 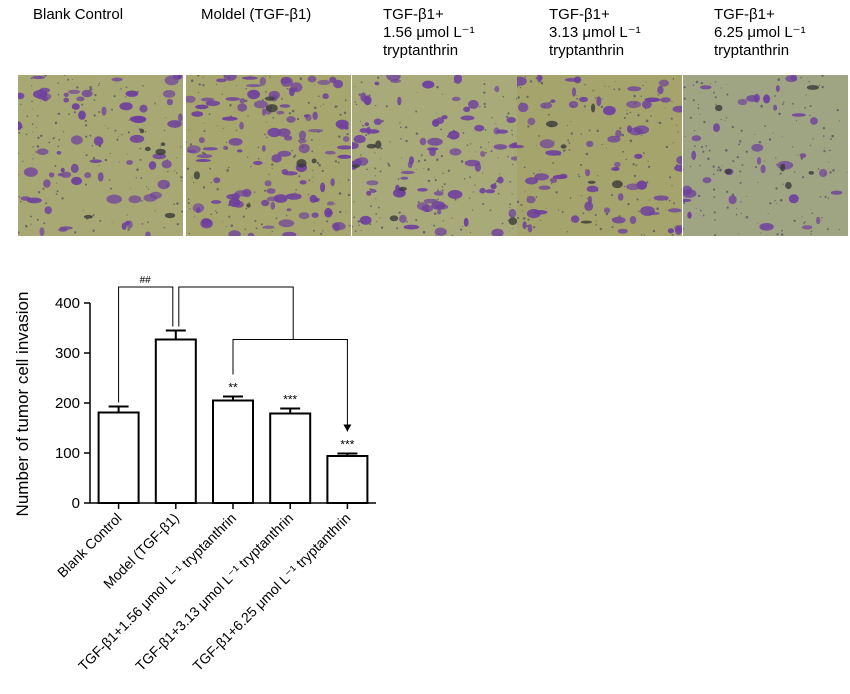 I want to click on significance-label: **, so click(x=233, y=388).